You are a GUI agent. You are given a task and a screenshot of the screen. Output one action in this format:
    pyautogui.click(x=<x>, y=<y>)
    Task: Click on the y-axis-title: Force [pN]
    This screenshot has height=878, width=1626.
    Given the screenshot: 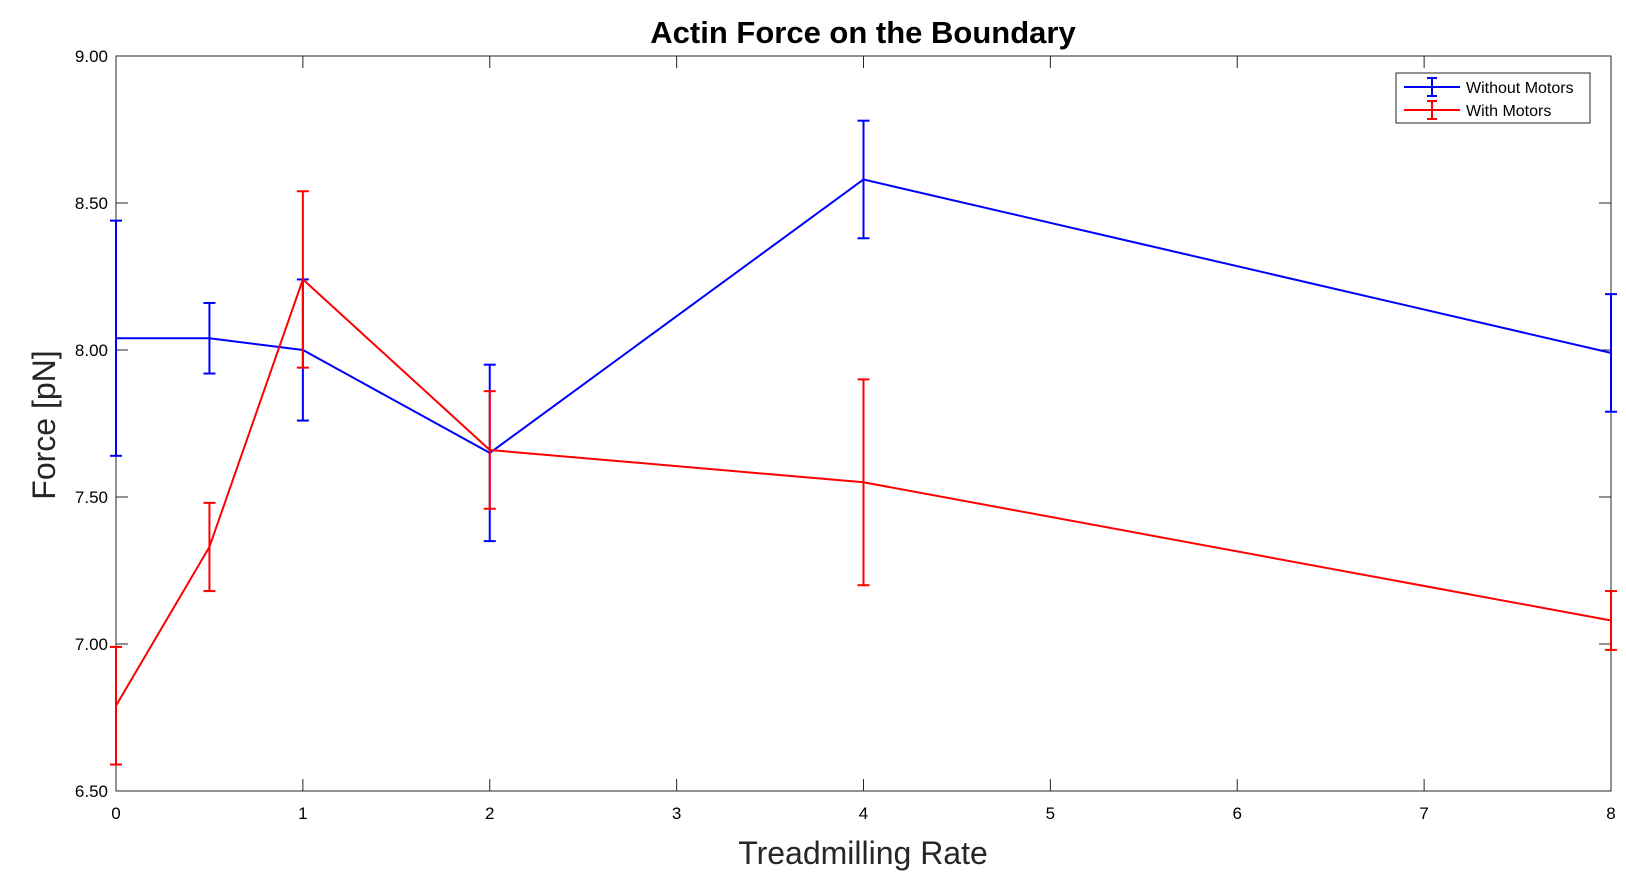 What is the action you would take?
    pyautogui.click(x=44, y=424)
    